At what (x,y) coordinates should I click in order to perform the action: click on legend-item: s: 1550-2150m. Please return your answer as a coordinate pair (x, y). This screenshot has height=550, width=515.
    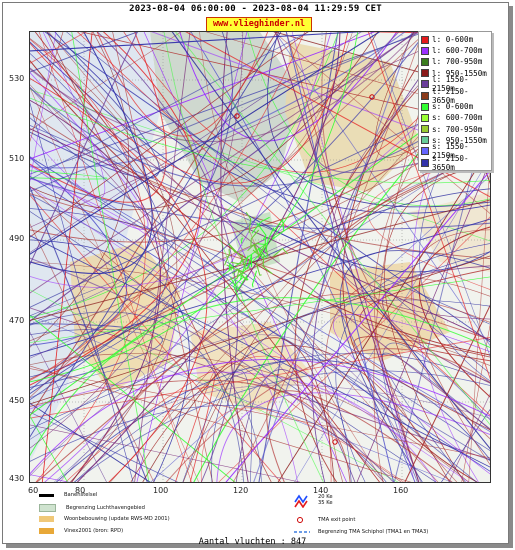
    Looking at the image, I should click on (456, 151).